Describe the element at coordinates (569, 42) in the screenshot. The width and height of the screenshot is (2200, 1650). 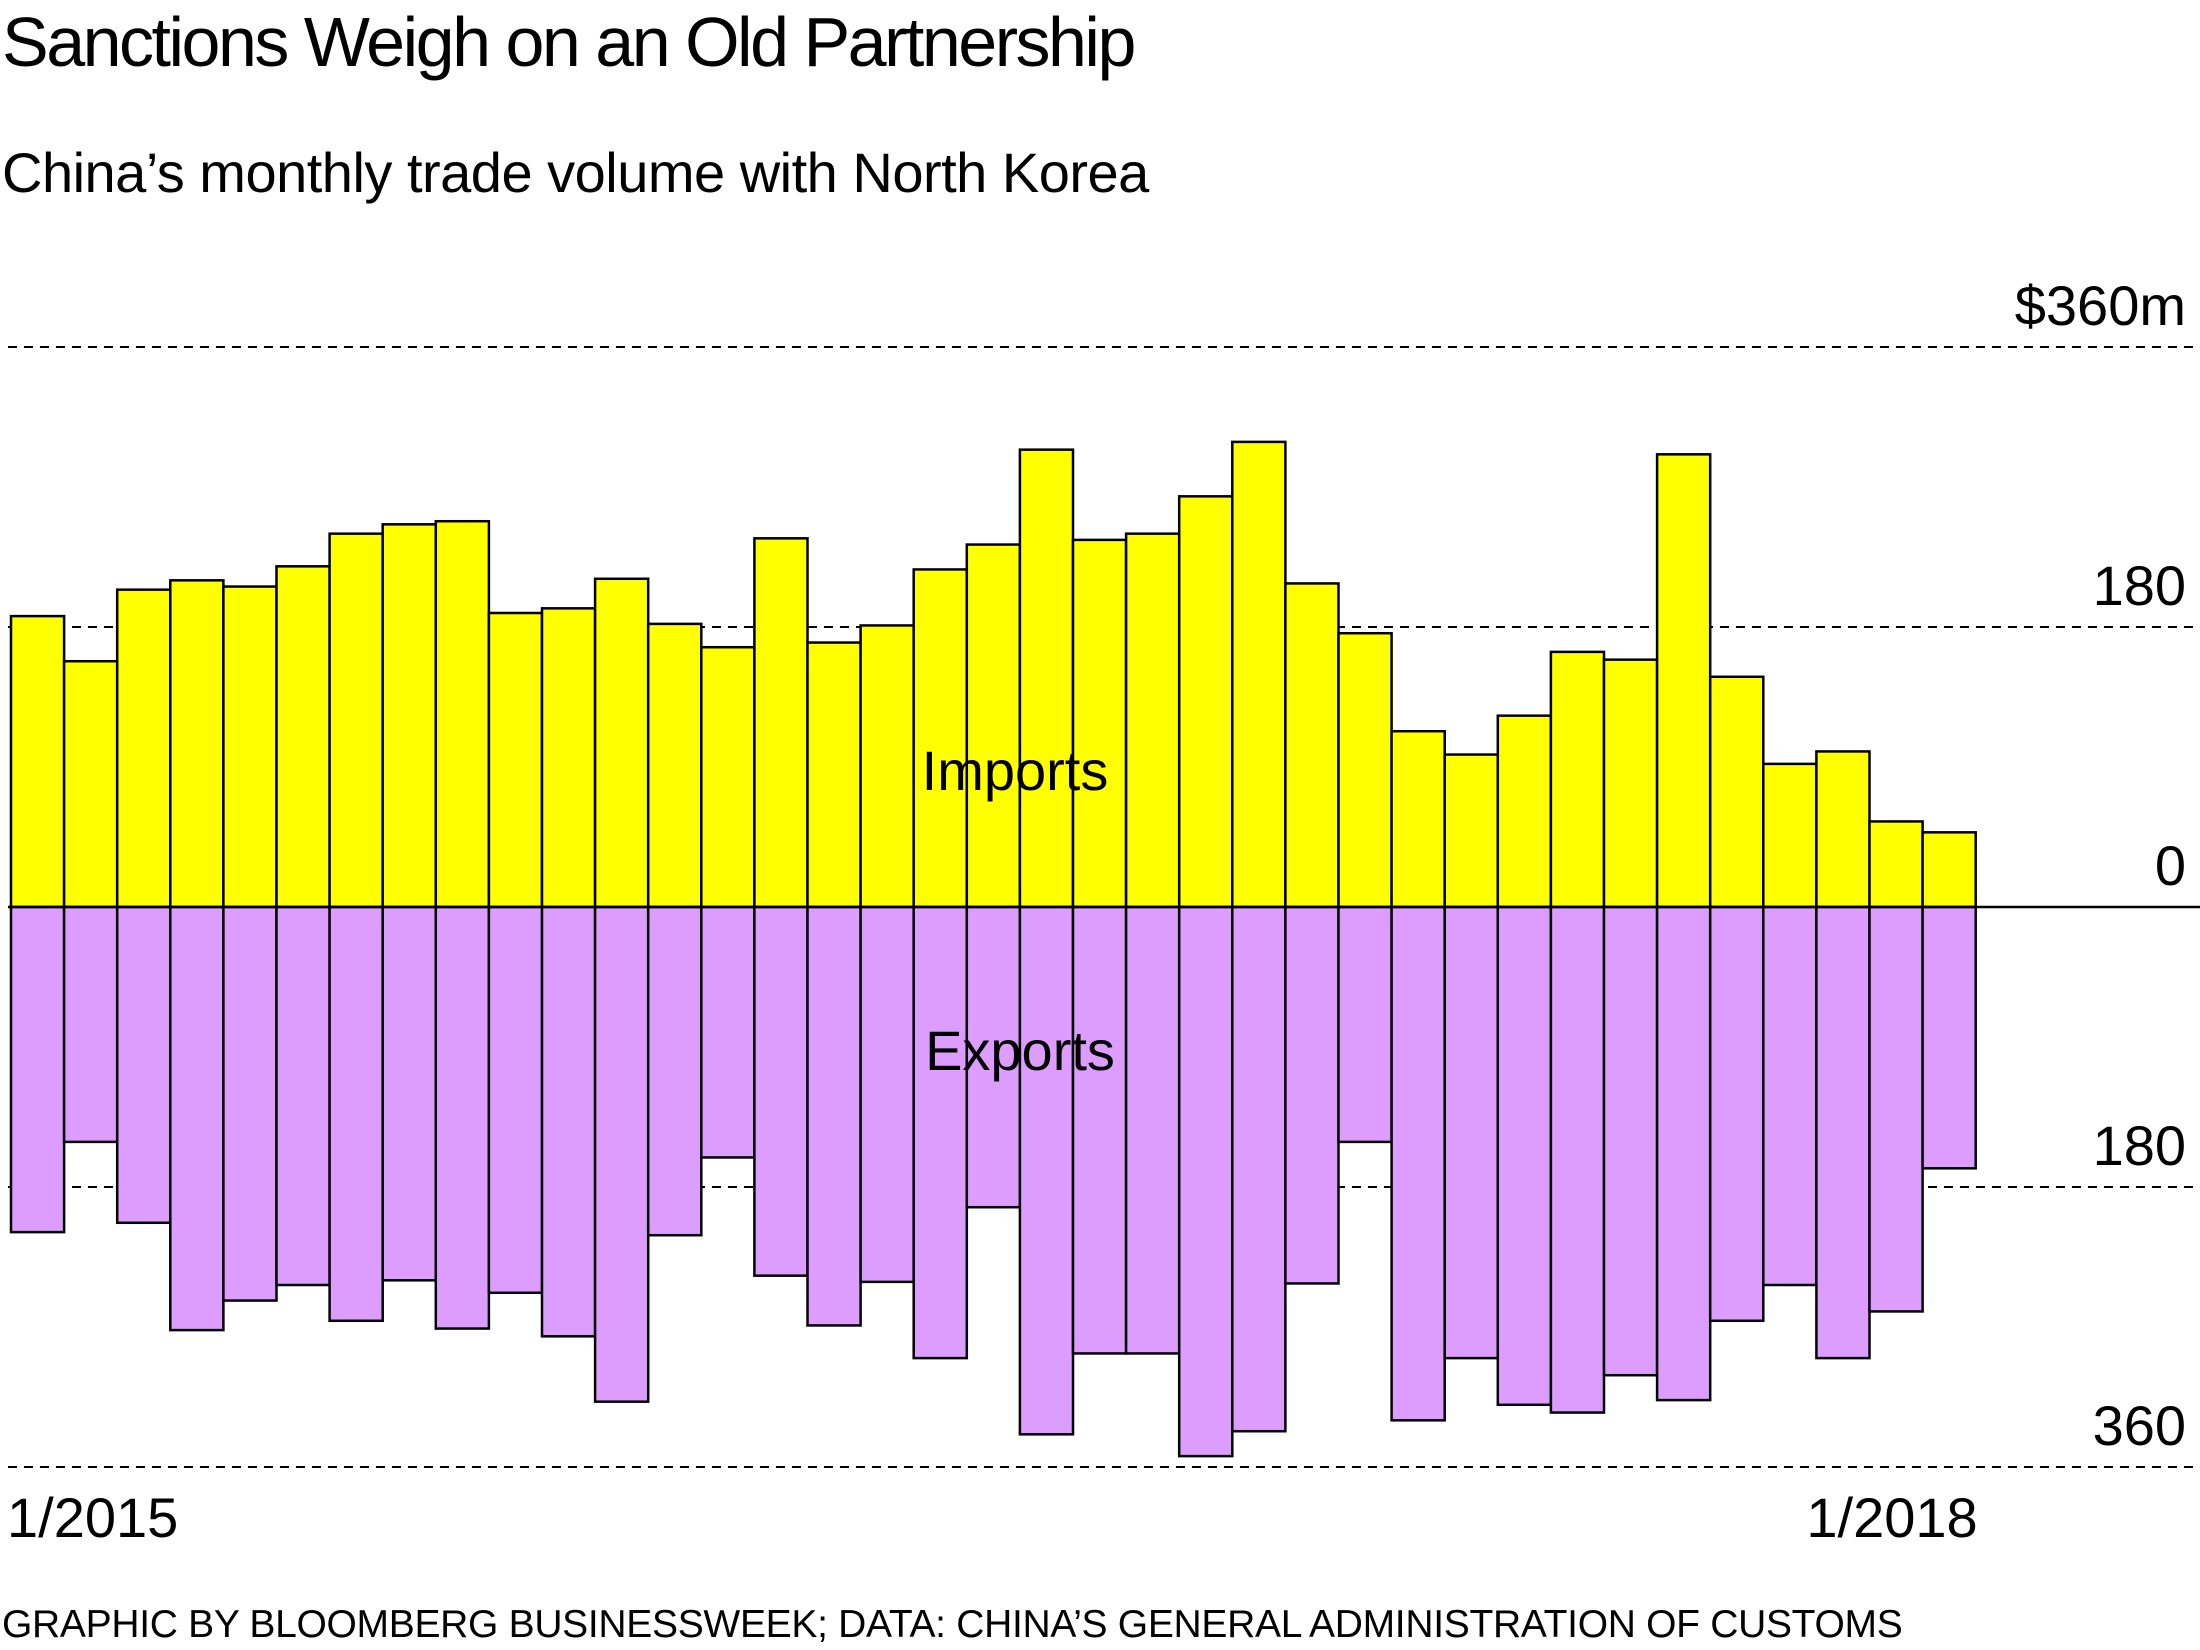
I see `chart-title: Sanctions Weigh on an Old Partnership` at that location.